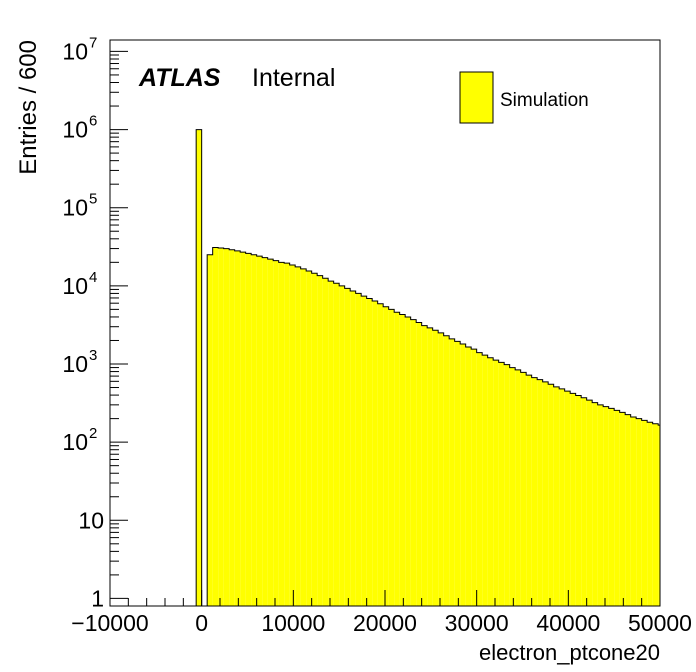 The image size is (696, 672). What do you see at coordinates (119, 324) in the screenshot?
I see `y-axis-ticks` at bounding box center [119, 324].